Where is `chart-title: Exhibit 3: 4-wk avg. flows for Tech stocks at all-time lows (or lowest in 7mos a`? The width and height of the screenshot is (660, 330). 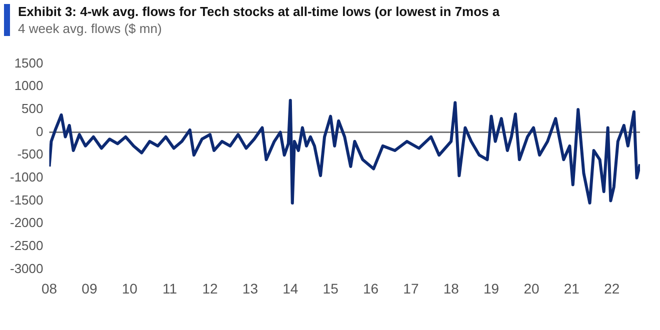 chart-title: Exhibit 3: 4-wk avg. flows for Tech stocks at all-time lows (or lowest in 7mos a is located at coordinates (259, 11).